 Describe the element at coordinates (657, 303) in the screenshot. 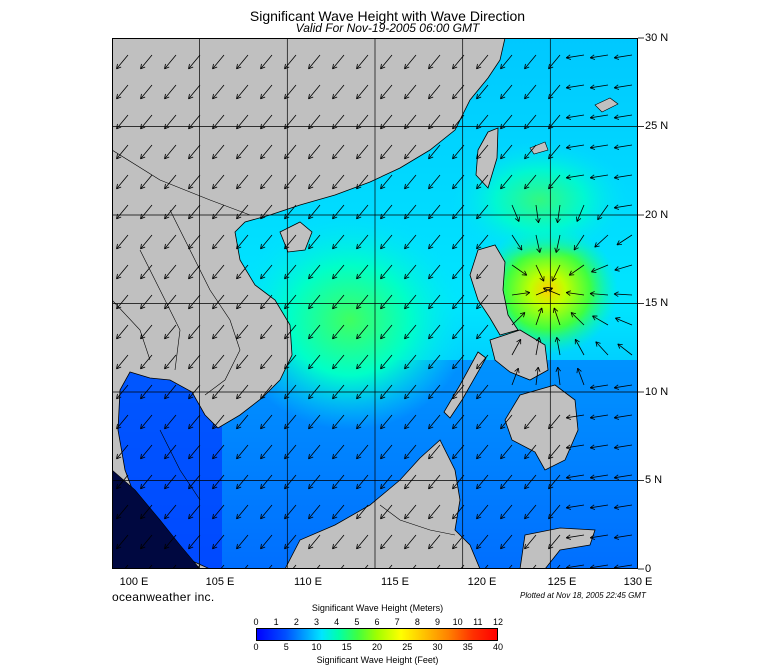

I see `lat-label-15n: 15 N` at that location.